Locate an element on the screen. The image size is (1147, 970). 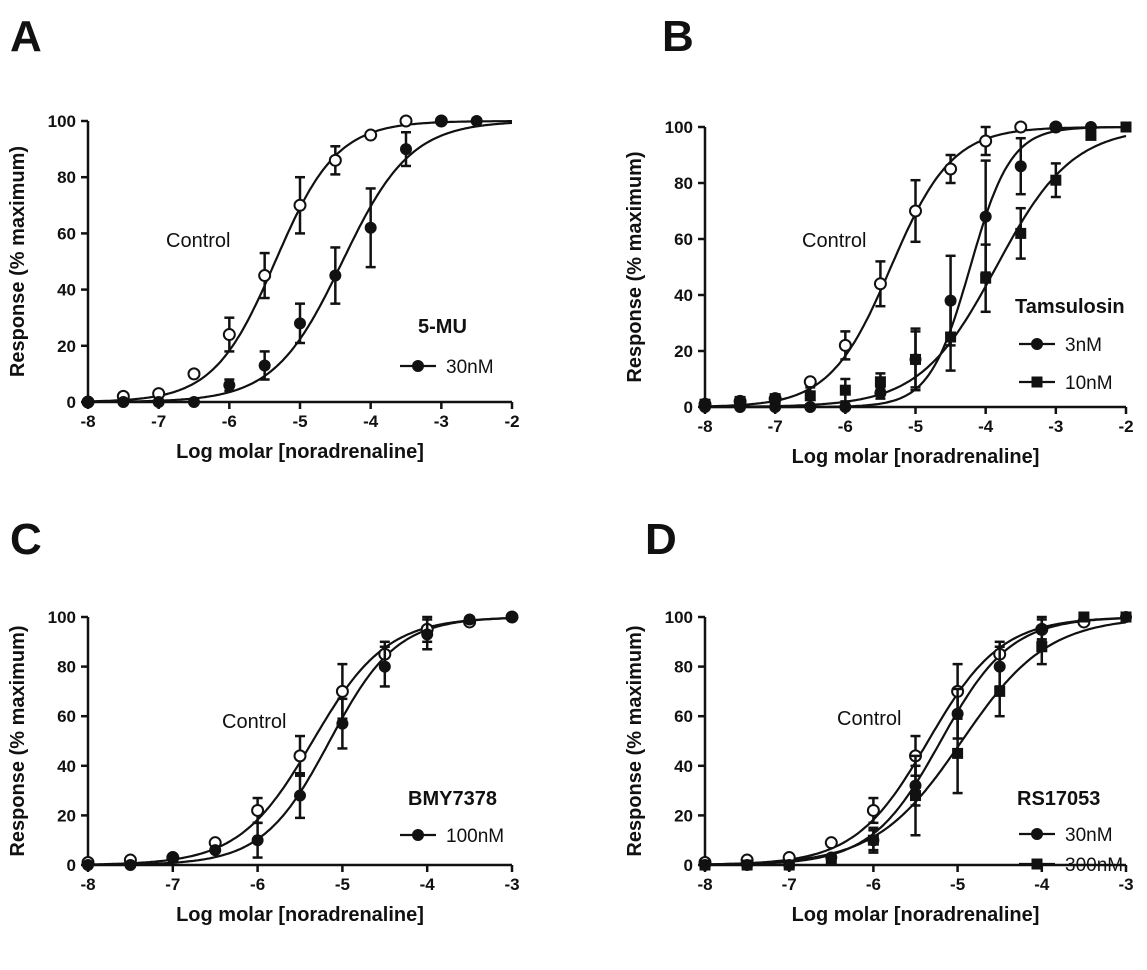
legend-title: BMY7378 is located at coordinates (452, 799).